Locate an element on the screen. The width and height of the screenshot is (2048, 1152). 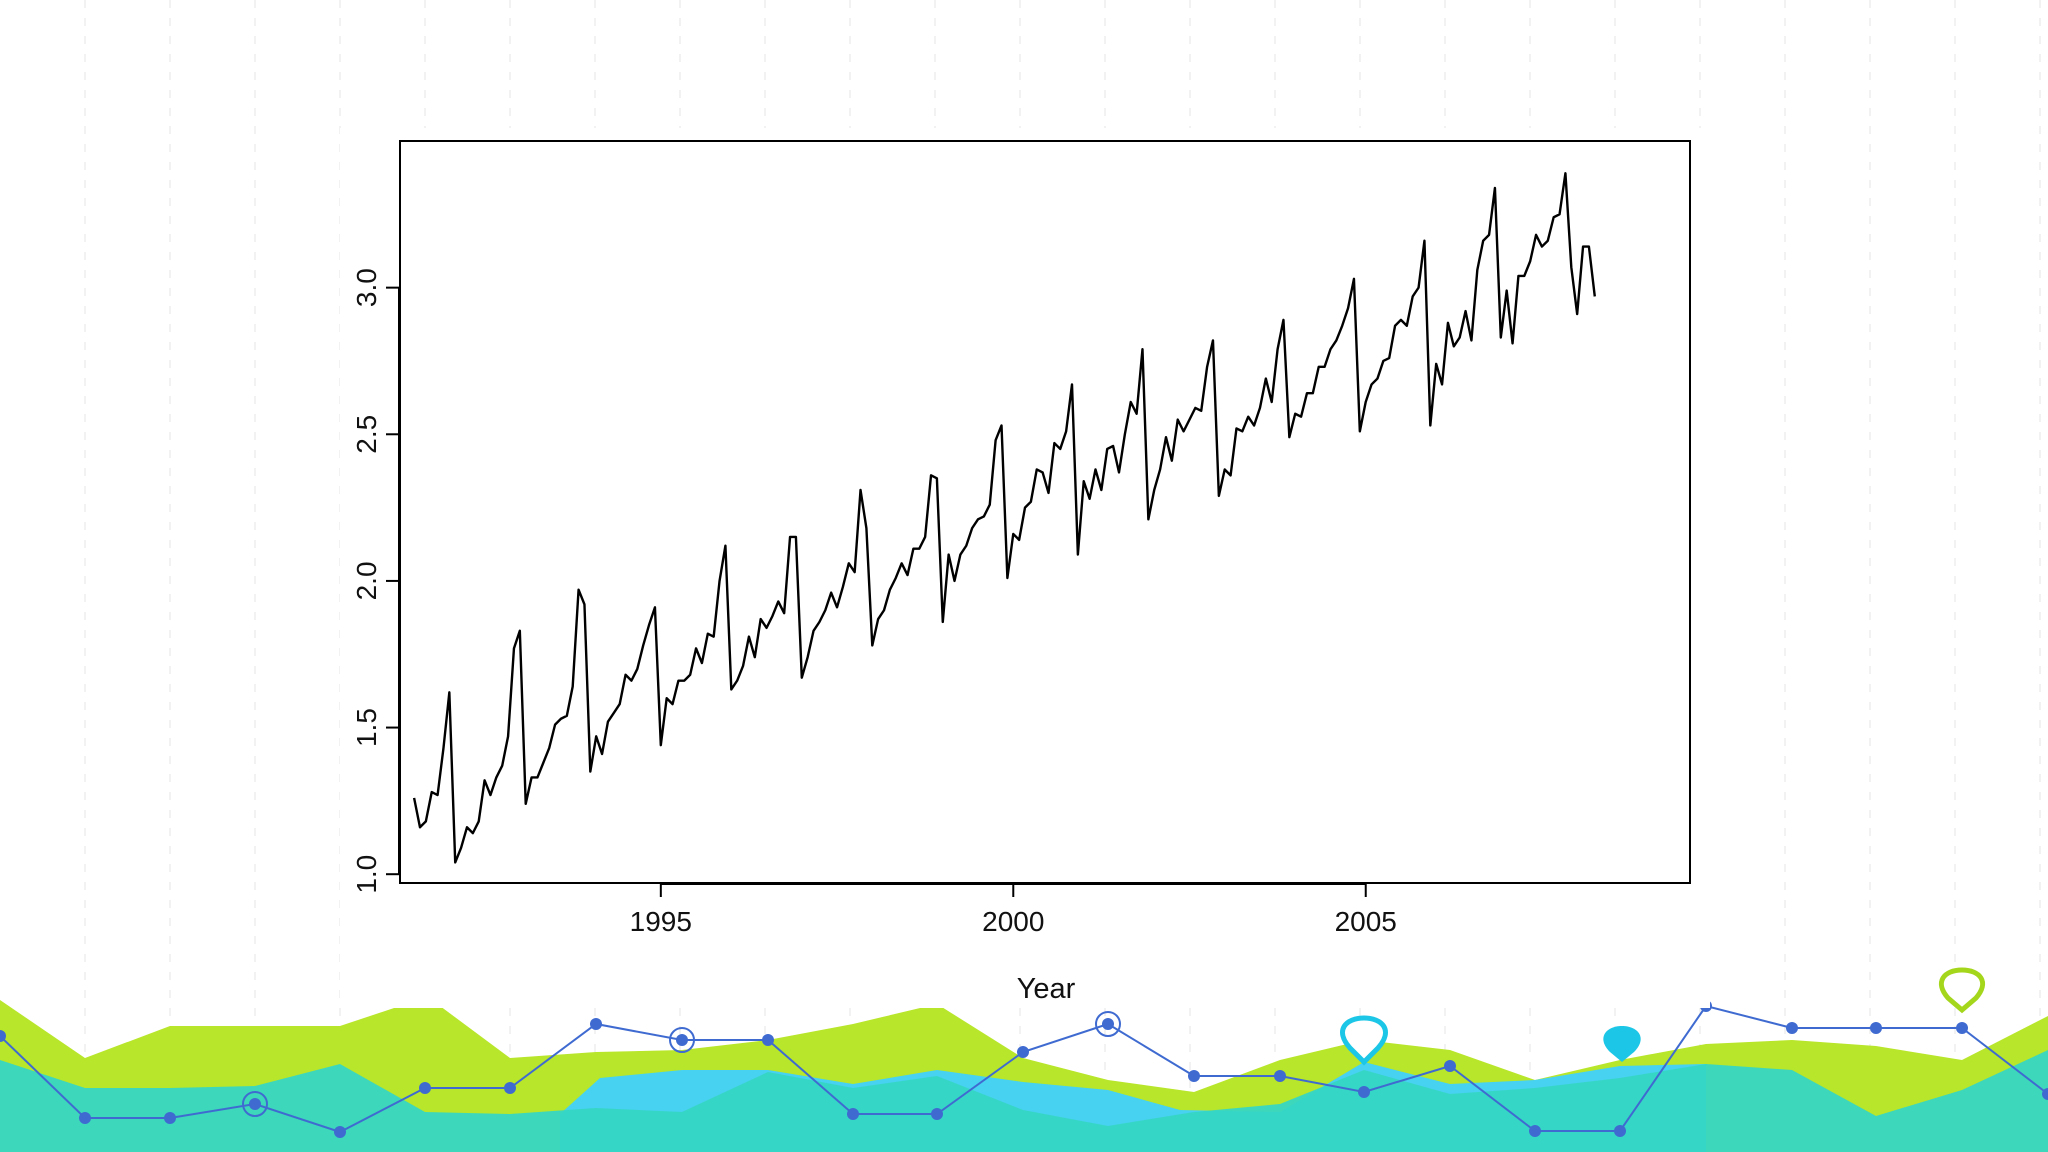
map-pin-icon-filled is located at coordinates (1622, 1044).